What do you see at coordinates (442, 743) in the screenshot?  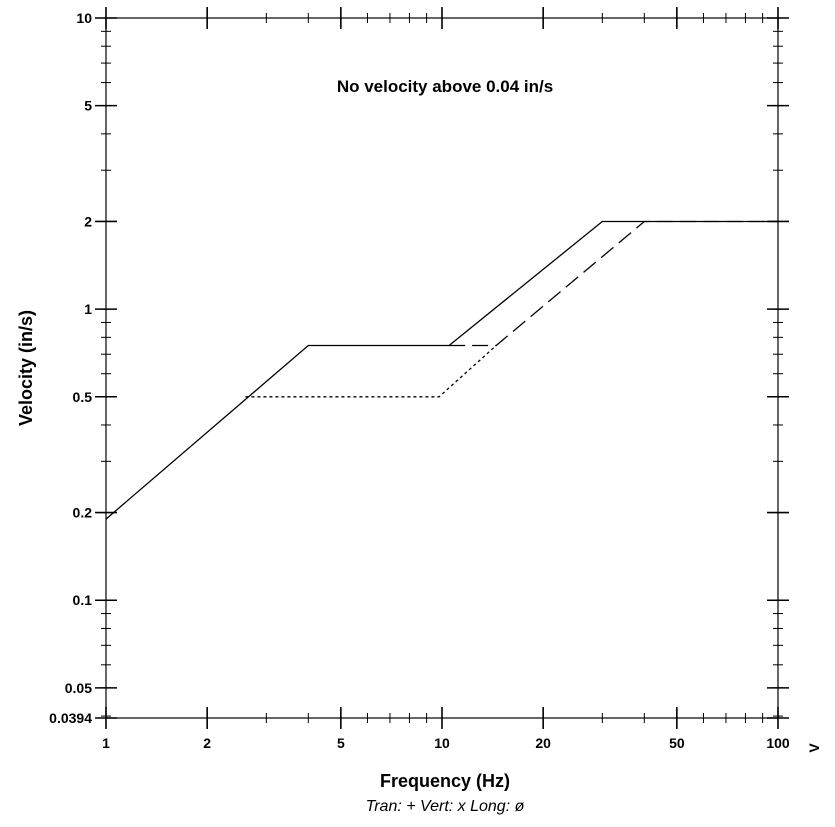 I see `x-tick-label: 10` at bounding box center [442, 743].